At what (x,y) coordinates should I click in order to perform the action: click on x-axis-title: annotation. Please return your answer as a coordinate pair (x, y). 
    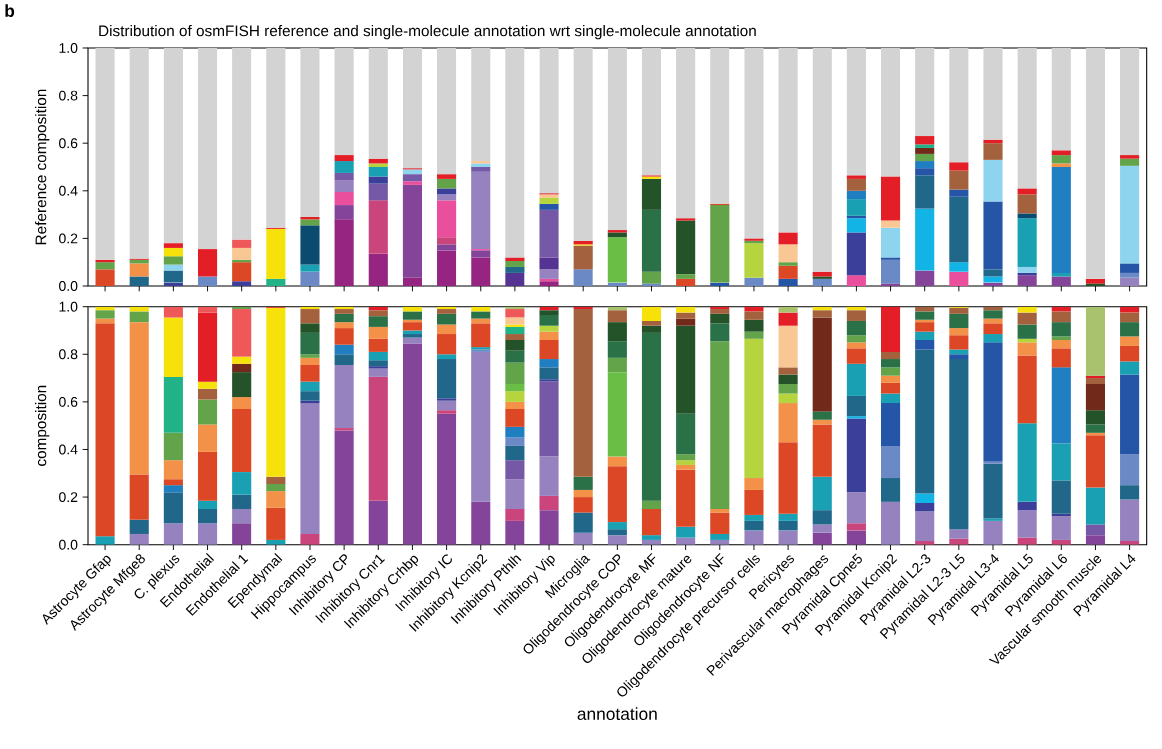
    Looking at the image, I should click on (617, 714).